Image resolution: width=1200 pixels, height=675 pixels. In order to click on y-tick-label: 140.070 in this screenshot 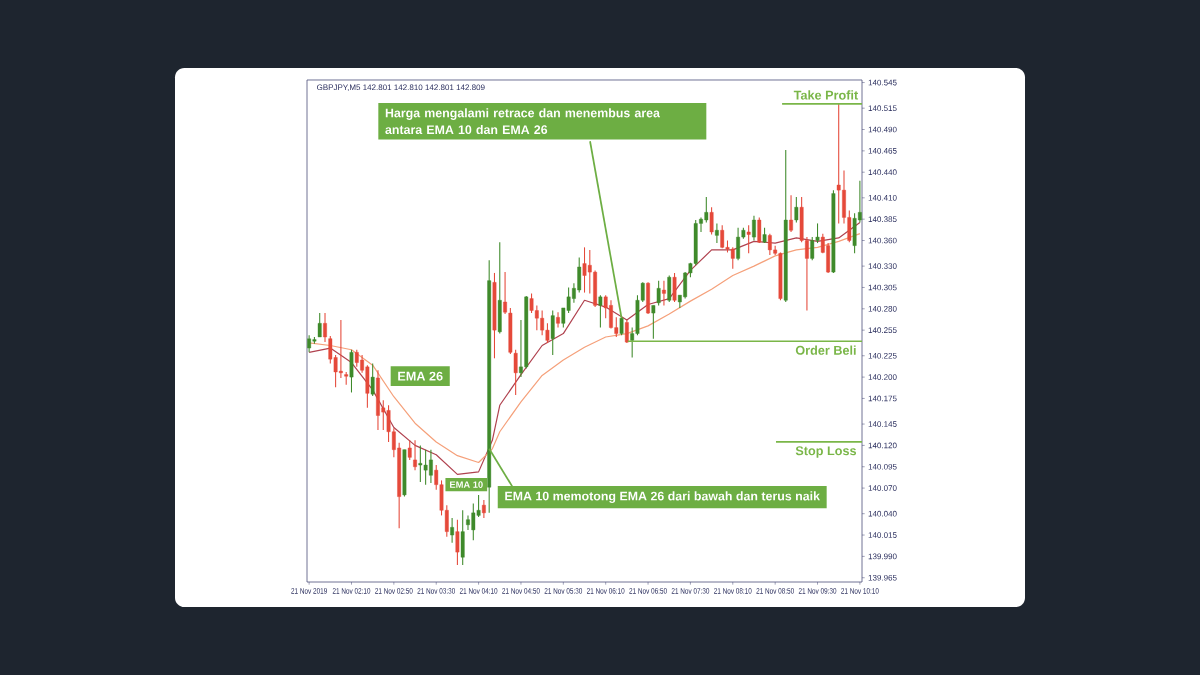, I will do `click(882, 488)`.